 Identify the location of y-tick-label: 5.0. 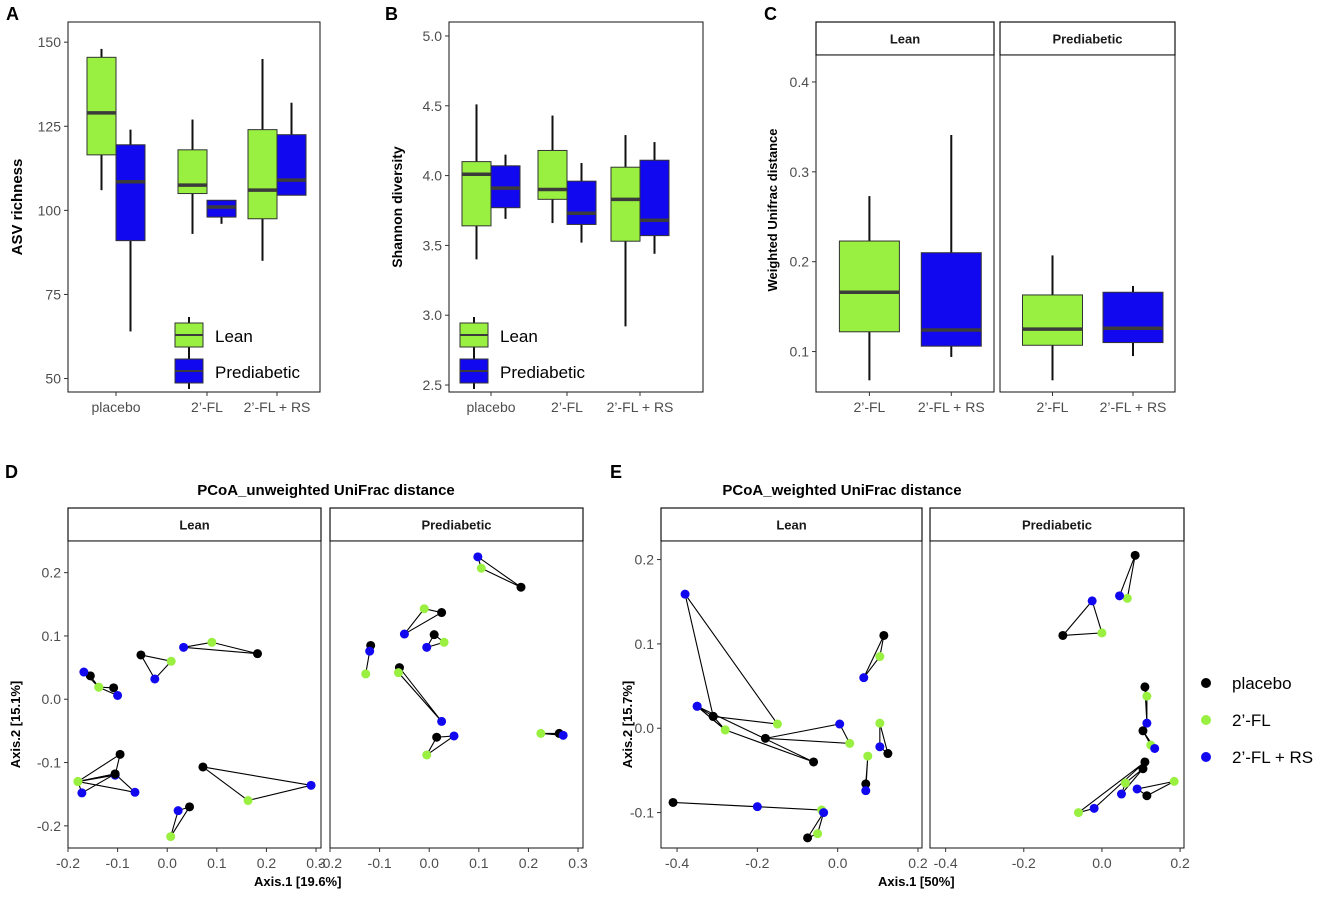
(433, 36).